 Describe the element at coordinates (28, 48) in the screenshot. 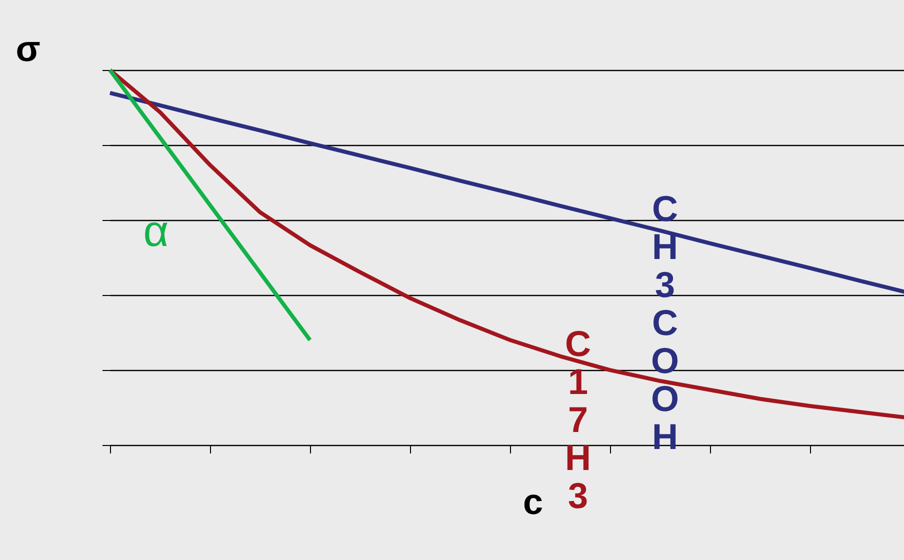

I see `y-axis-title: σ` at that location.